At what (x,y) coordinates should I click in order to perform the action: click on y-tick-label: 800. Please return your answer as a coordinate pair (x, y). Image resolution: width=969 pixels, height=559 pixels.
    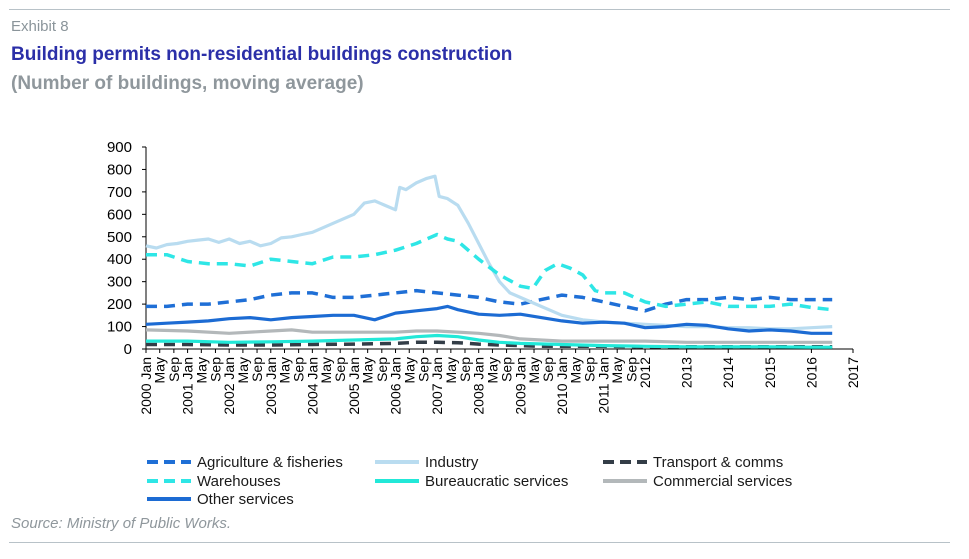
    Looking at the image, I should click on (119, 169).